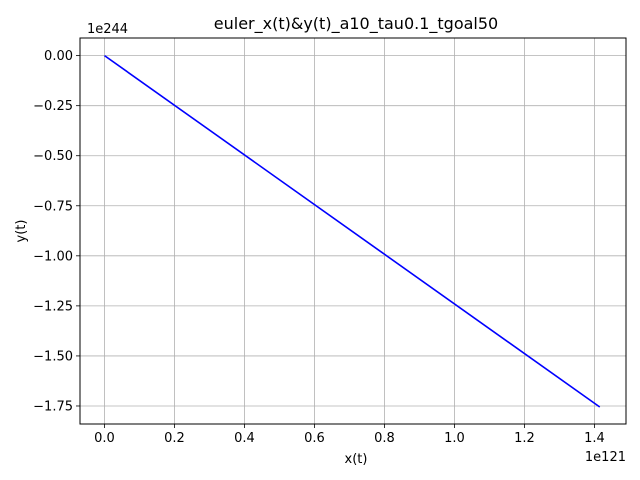 The width and height of the screenshot is (640, 480). What do you see at coordinates (104, 438) in the screenshot?
I see `x-tick-label: 0.0` at bounding box center [104, 438].